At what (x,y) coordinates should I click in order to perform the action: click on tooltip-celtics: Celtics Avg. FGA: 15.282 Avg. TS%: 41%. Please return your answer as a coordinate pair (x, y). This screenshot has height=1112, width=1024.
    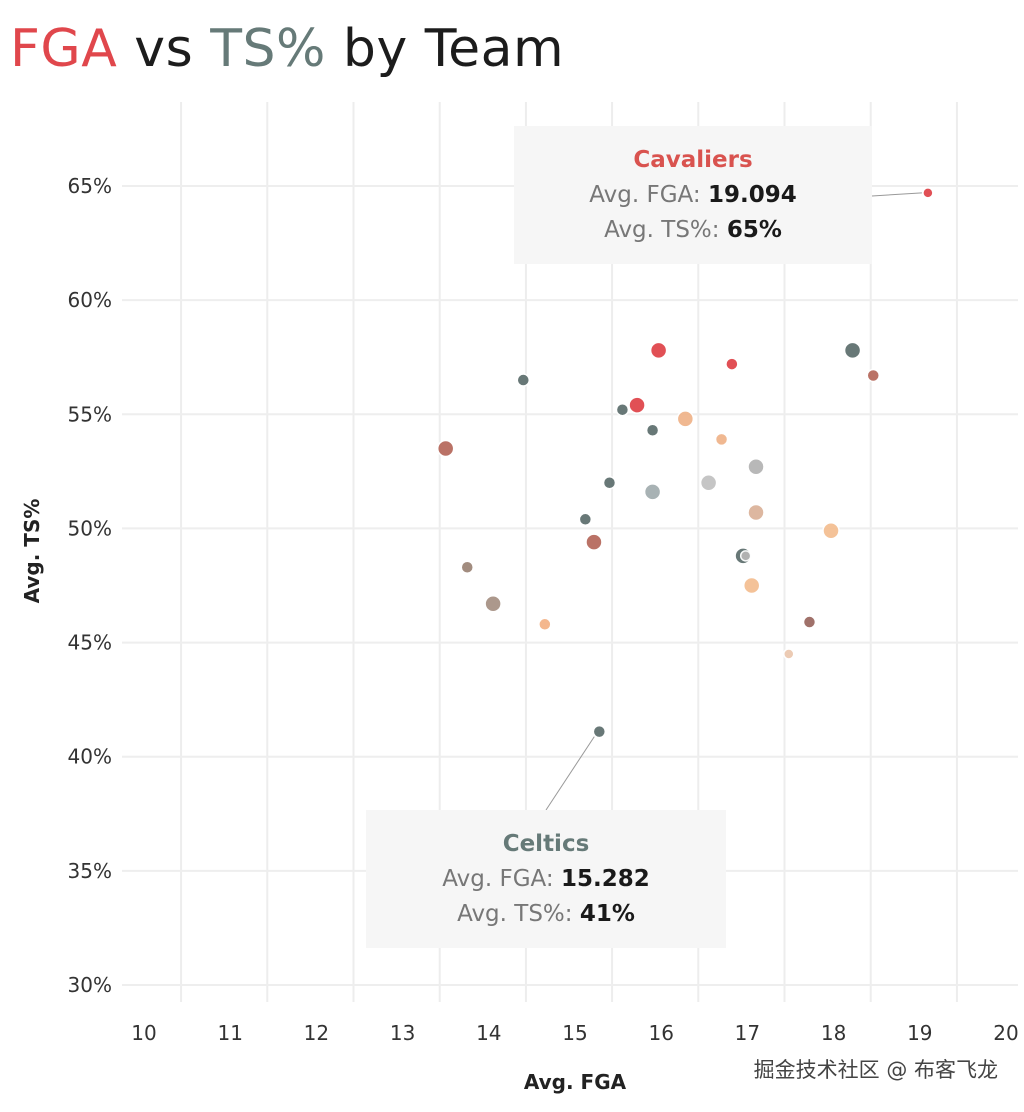
    Looking at the image, I should click on (546, 879).